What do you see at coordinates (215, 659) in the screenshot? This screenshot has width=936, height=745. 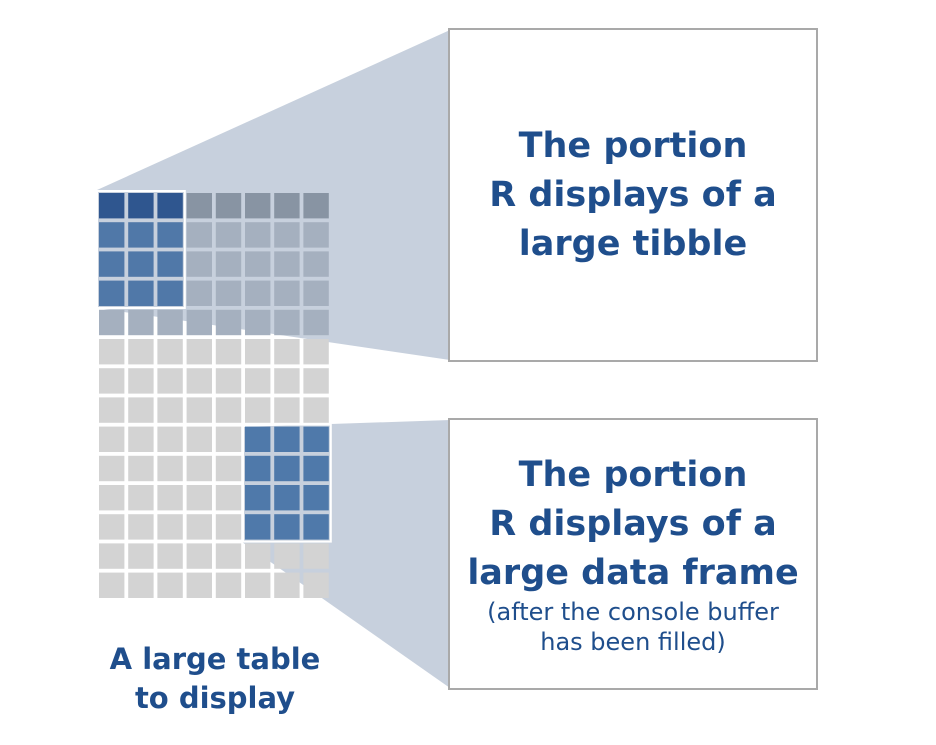 I see `caption-line-1: A large table` at bounding box center [215, 659].